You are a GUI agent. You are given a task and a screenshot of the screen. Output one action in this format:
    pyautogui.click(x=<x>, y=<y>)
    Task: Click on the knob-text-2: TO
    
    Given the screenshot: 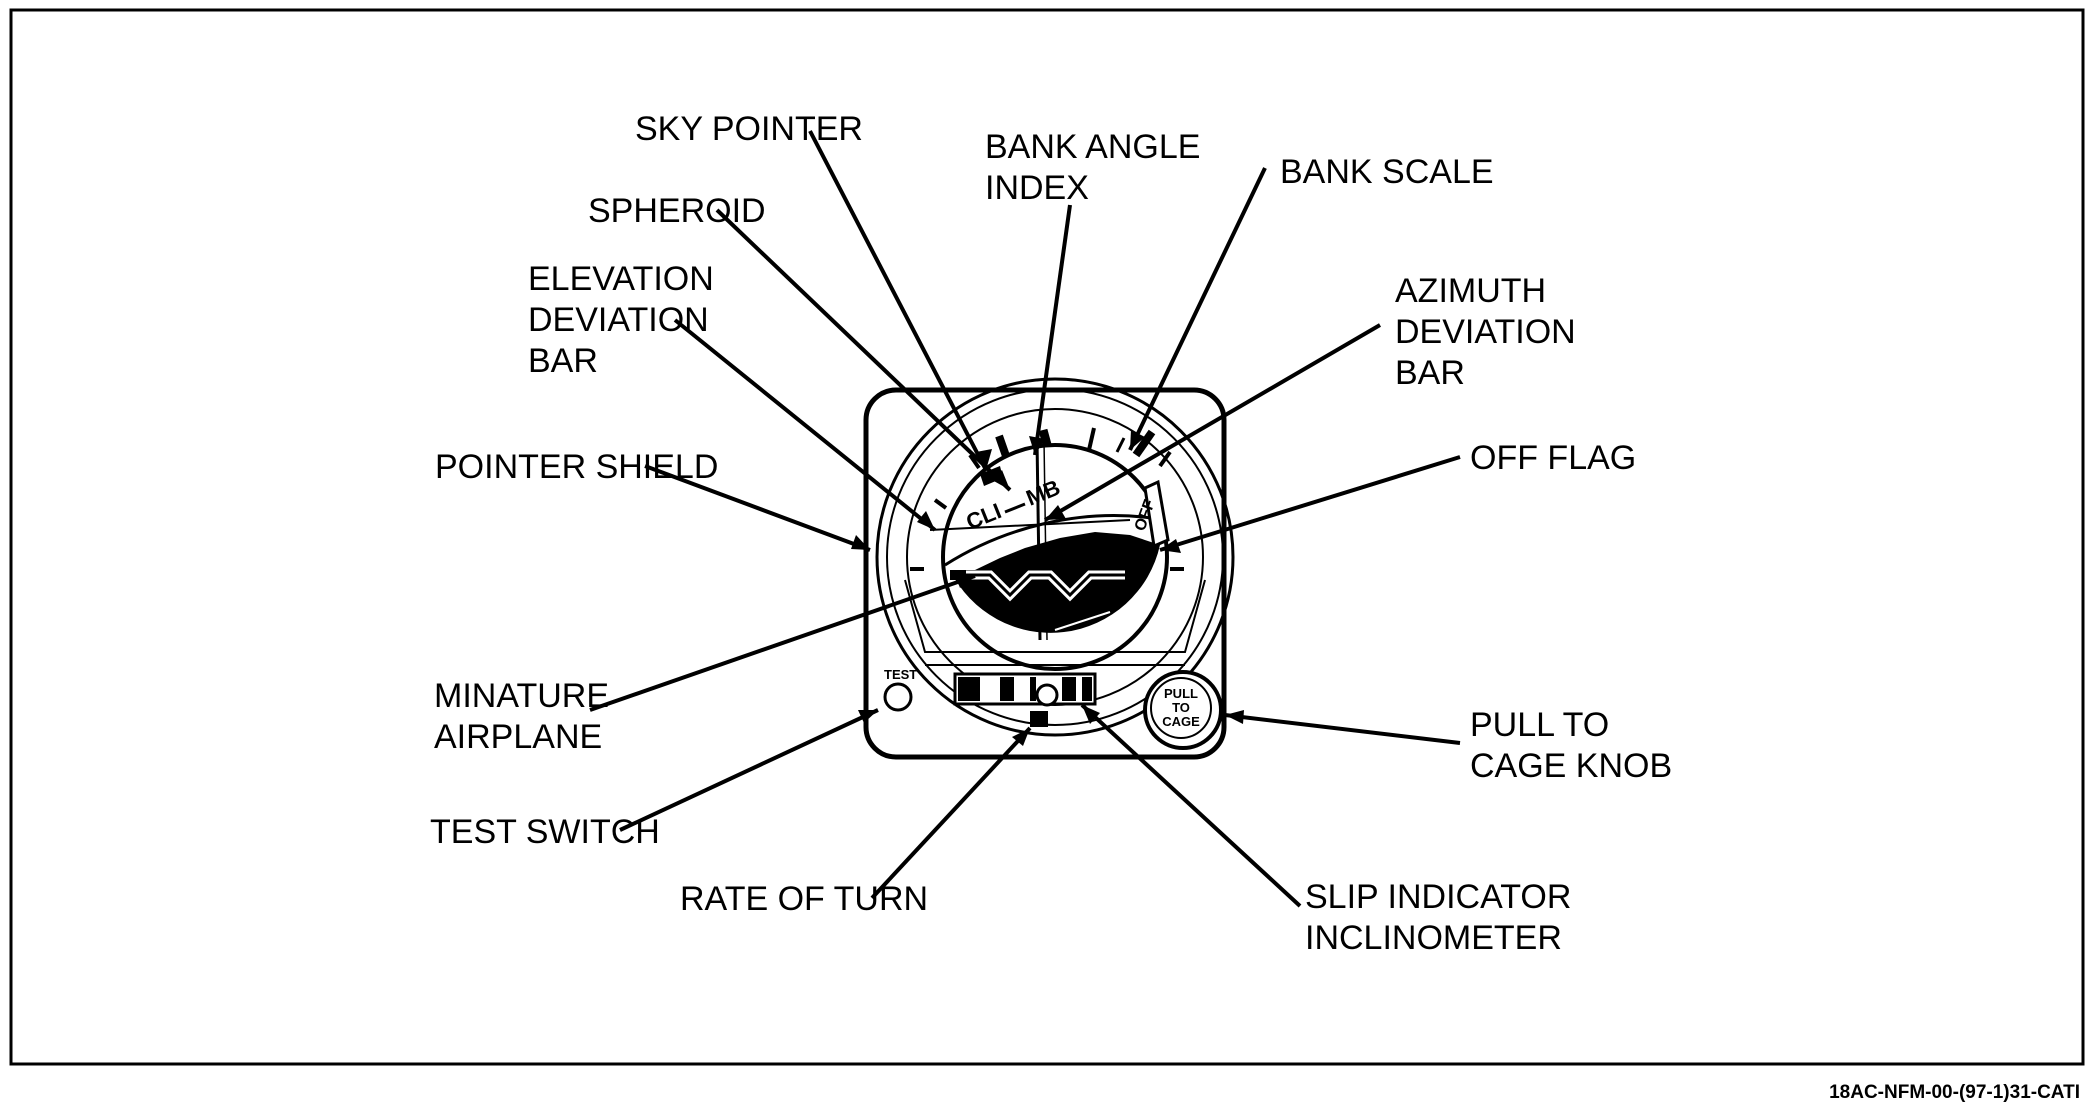 What is the action you would take?
    pyautogui.click(x=1181, y=707)
    